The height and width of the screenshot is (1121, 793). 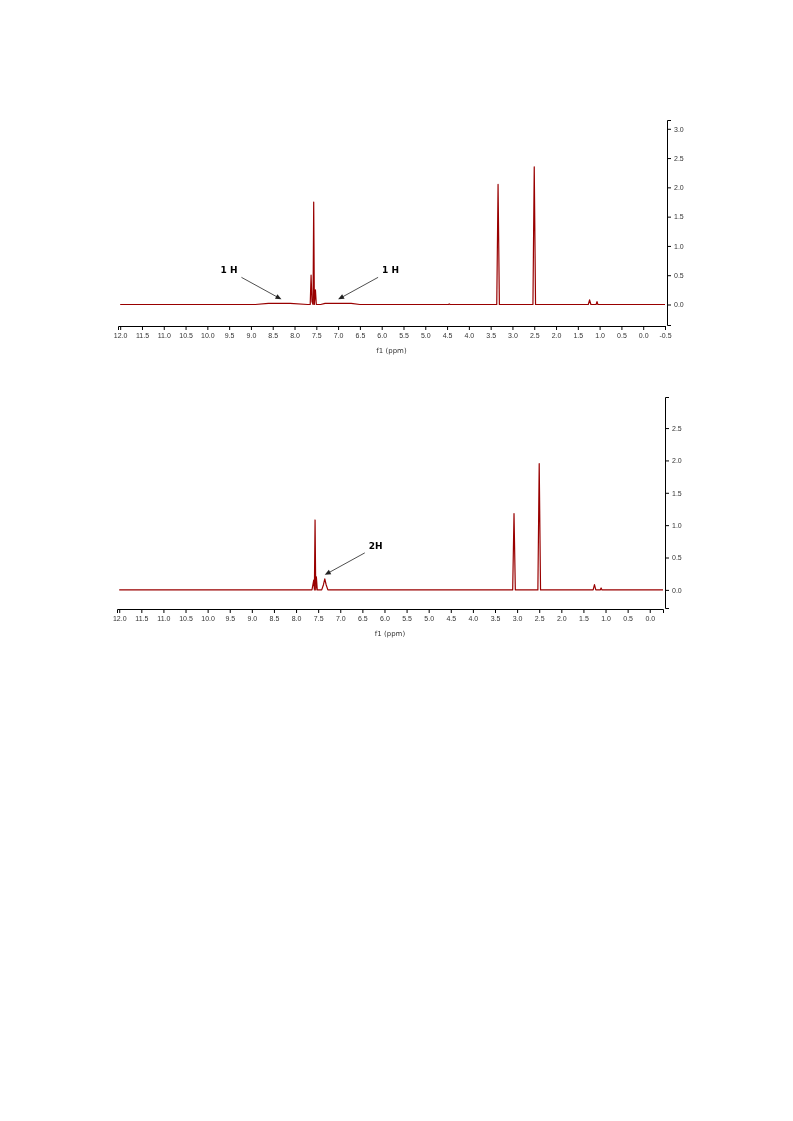 I want to click on annotation: 2H, so click(x=375, y=545).